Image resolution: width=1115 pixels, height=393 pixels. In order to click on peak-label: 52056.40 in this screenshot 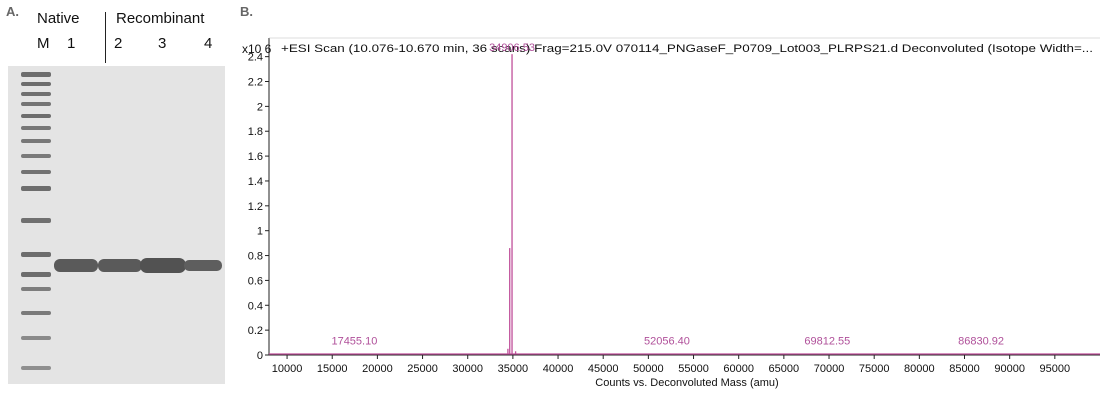, I will do `click(667, 342)`.